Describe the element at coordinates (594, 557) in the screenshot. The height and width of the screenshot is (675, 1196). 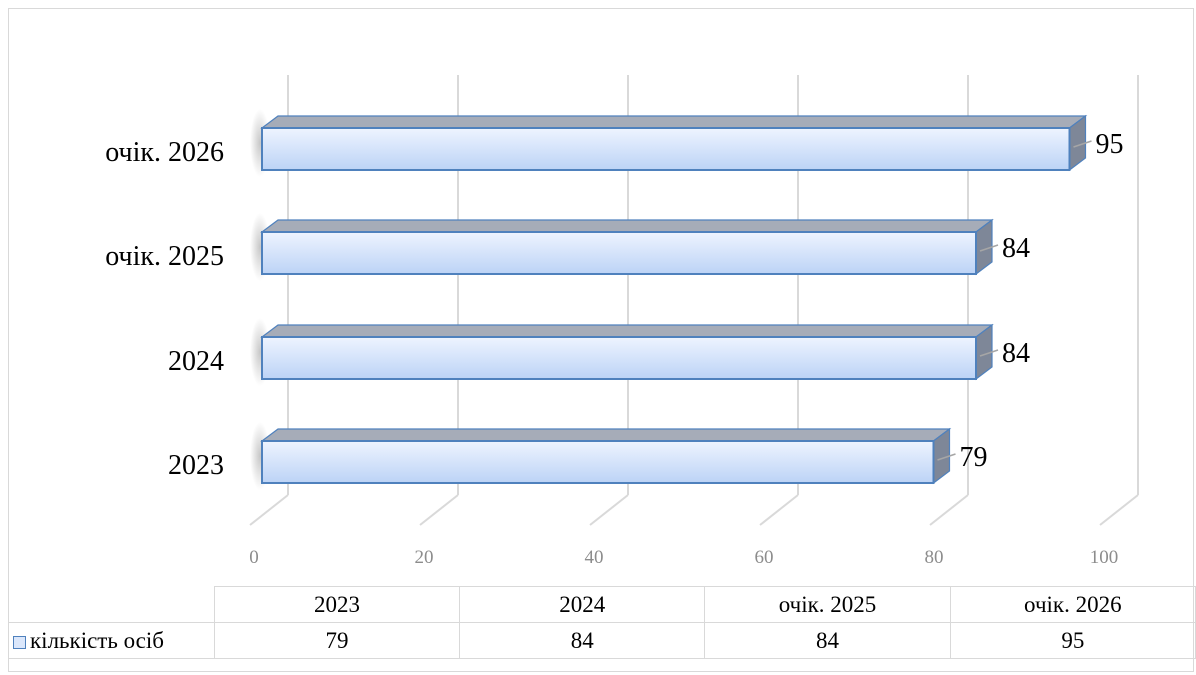
I see `x-tick-label: 40` at that location.